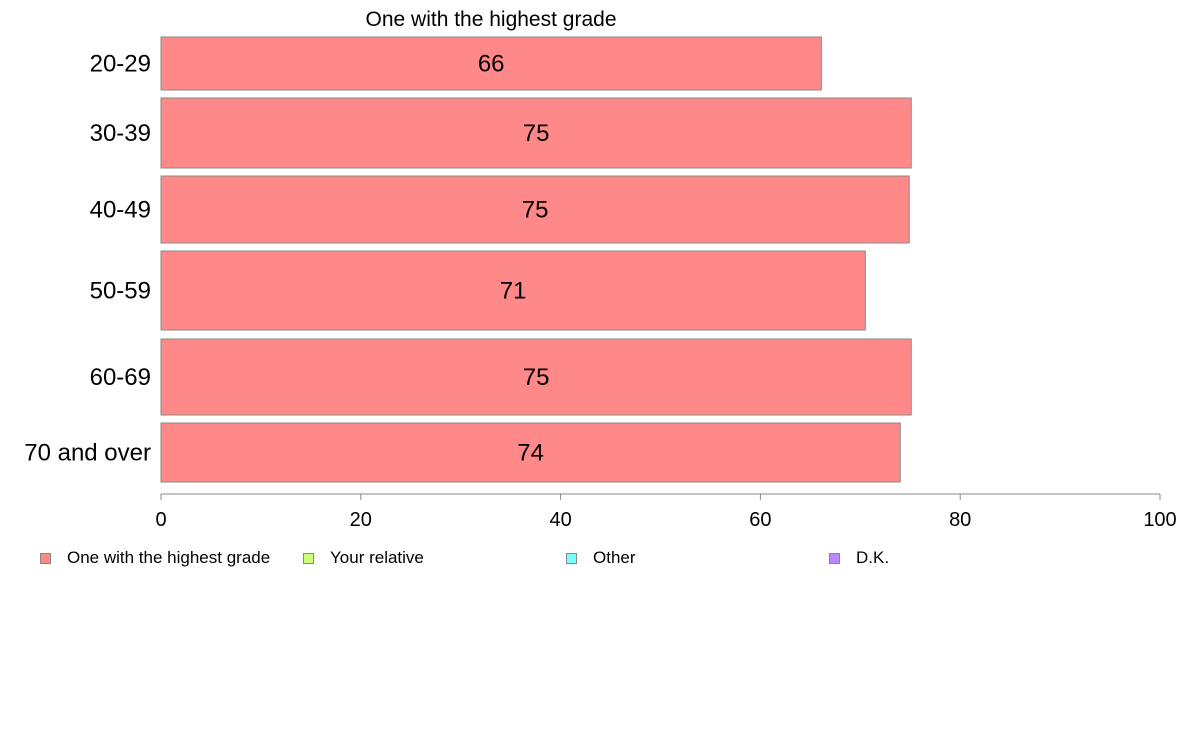  I want to click on bar-70-and-over, so click(530, 452).